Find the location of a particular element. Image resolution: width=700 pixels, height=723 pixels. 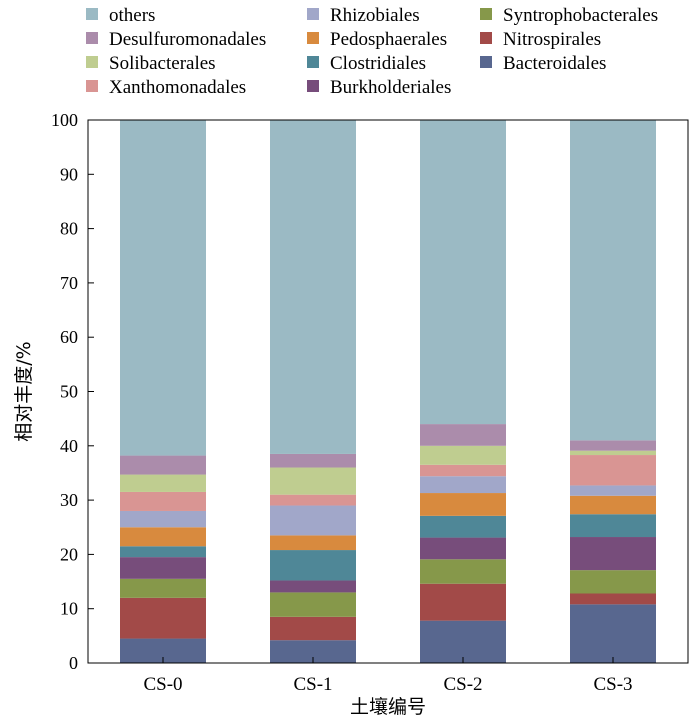

bar-segment-cs-3-solibacterales is located at coordinates (613, 453).